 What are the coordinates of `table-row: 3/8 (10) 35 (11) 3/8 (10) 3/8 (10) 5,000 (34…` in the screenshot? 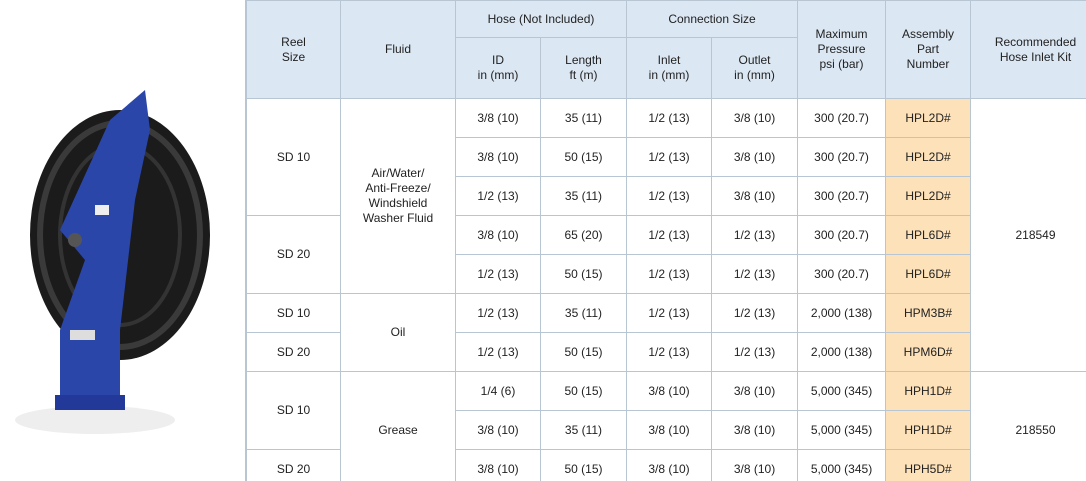 It's located at (666, 430).